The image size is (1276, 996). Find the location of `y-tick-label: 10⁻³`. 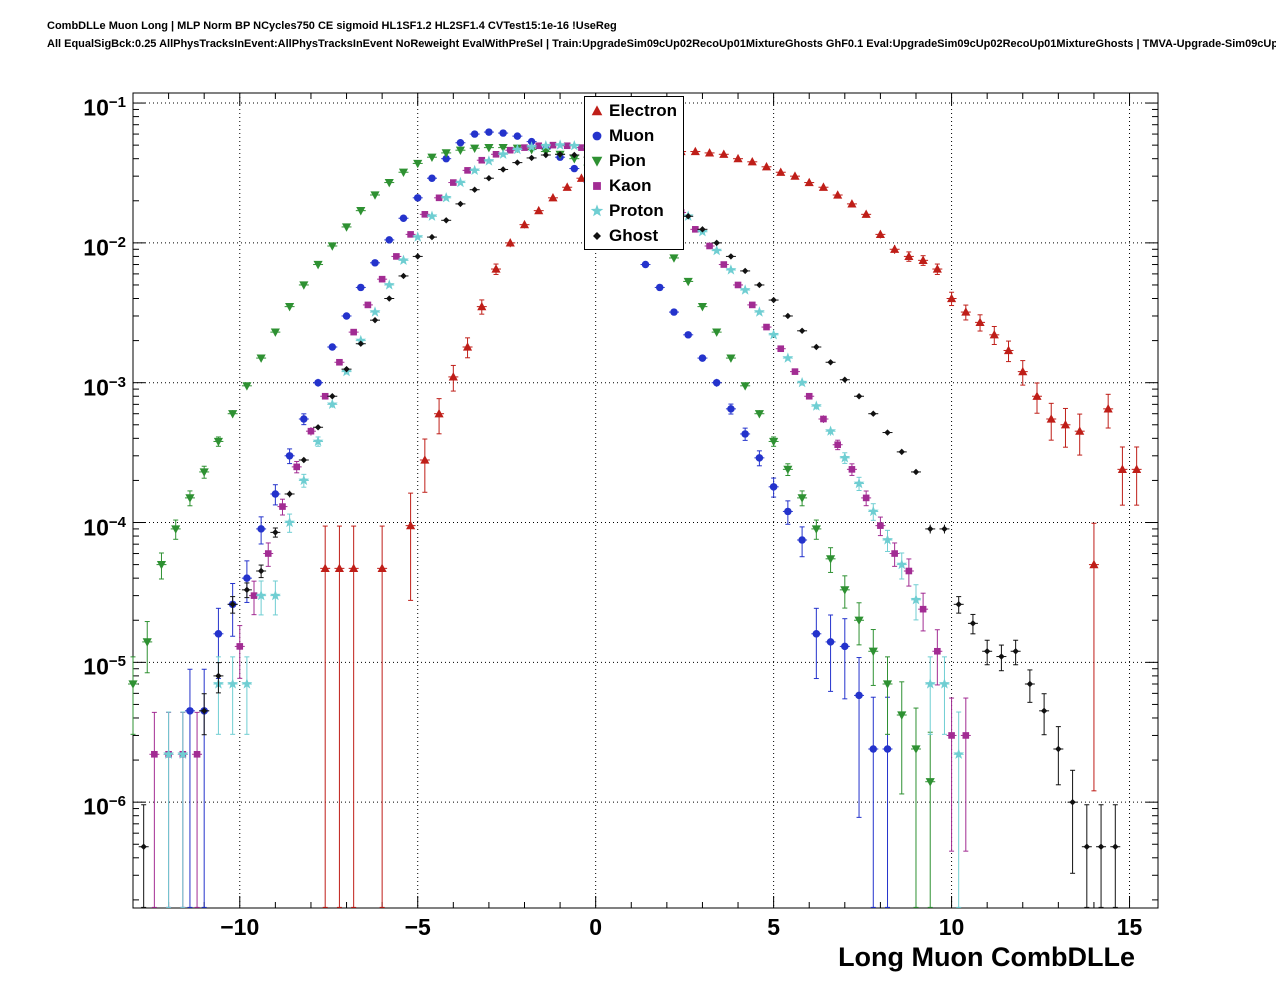

y-tick-label: 10⁻³ is located at coordinates (104, 387).